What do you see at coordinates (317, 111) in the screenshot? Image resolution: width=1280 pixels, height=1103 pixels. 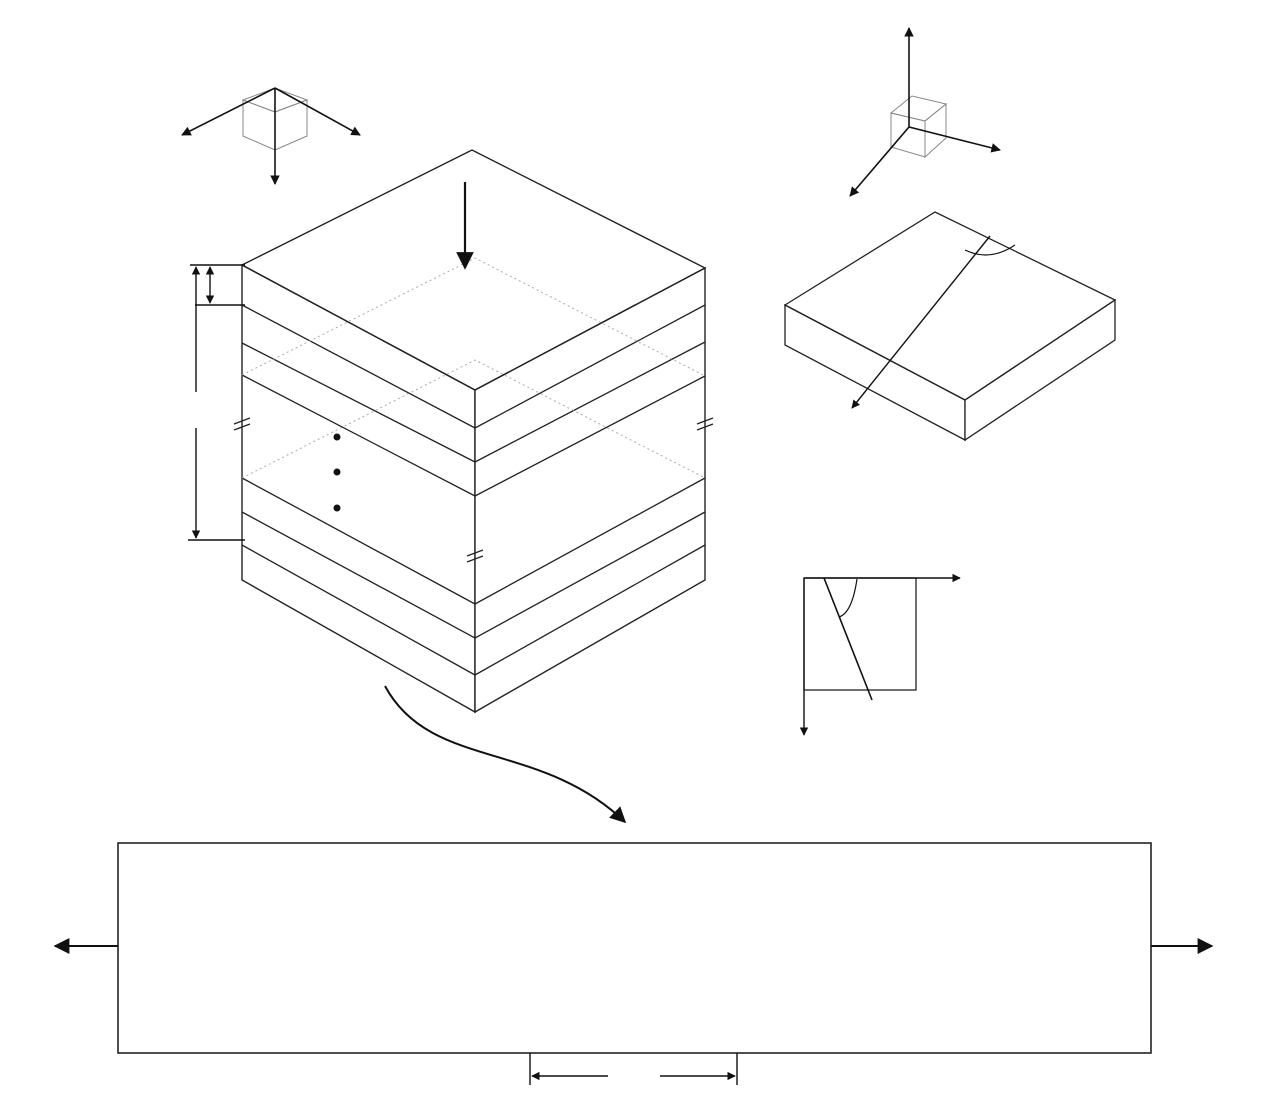 I see `global-x-axis` at bounding box center [317, 111].